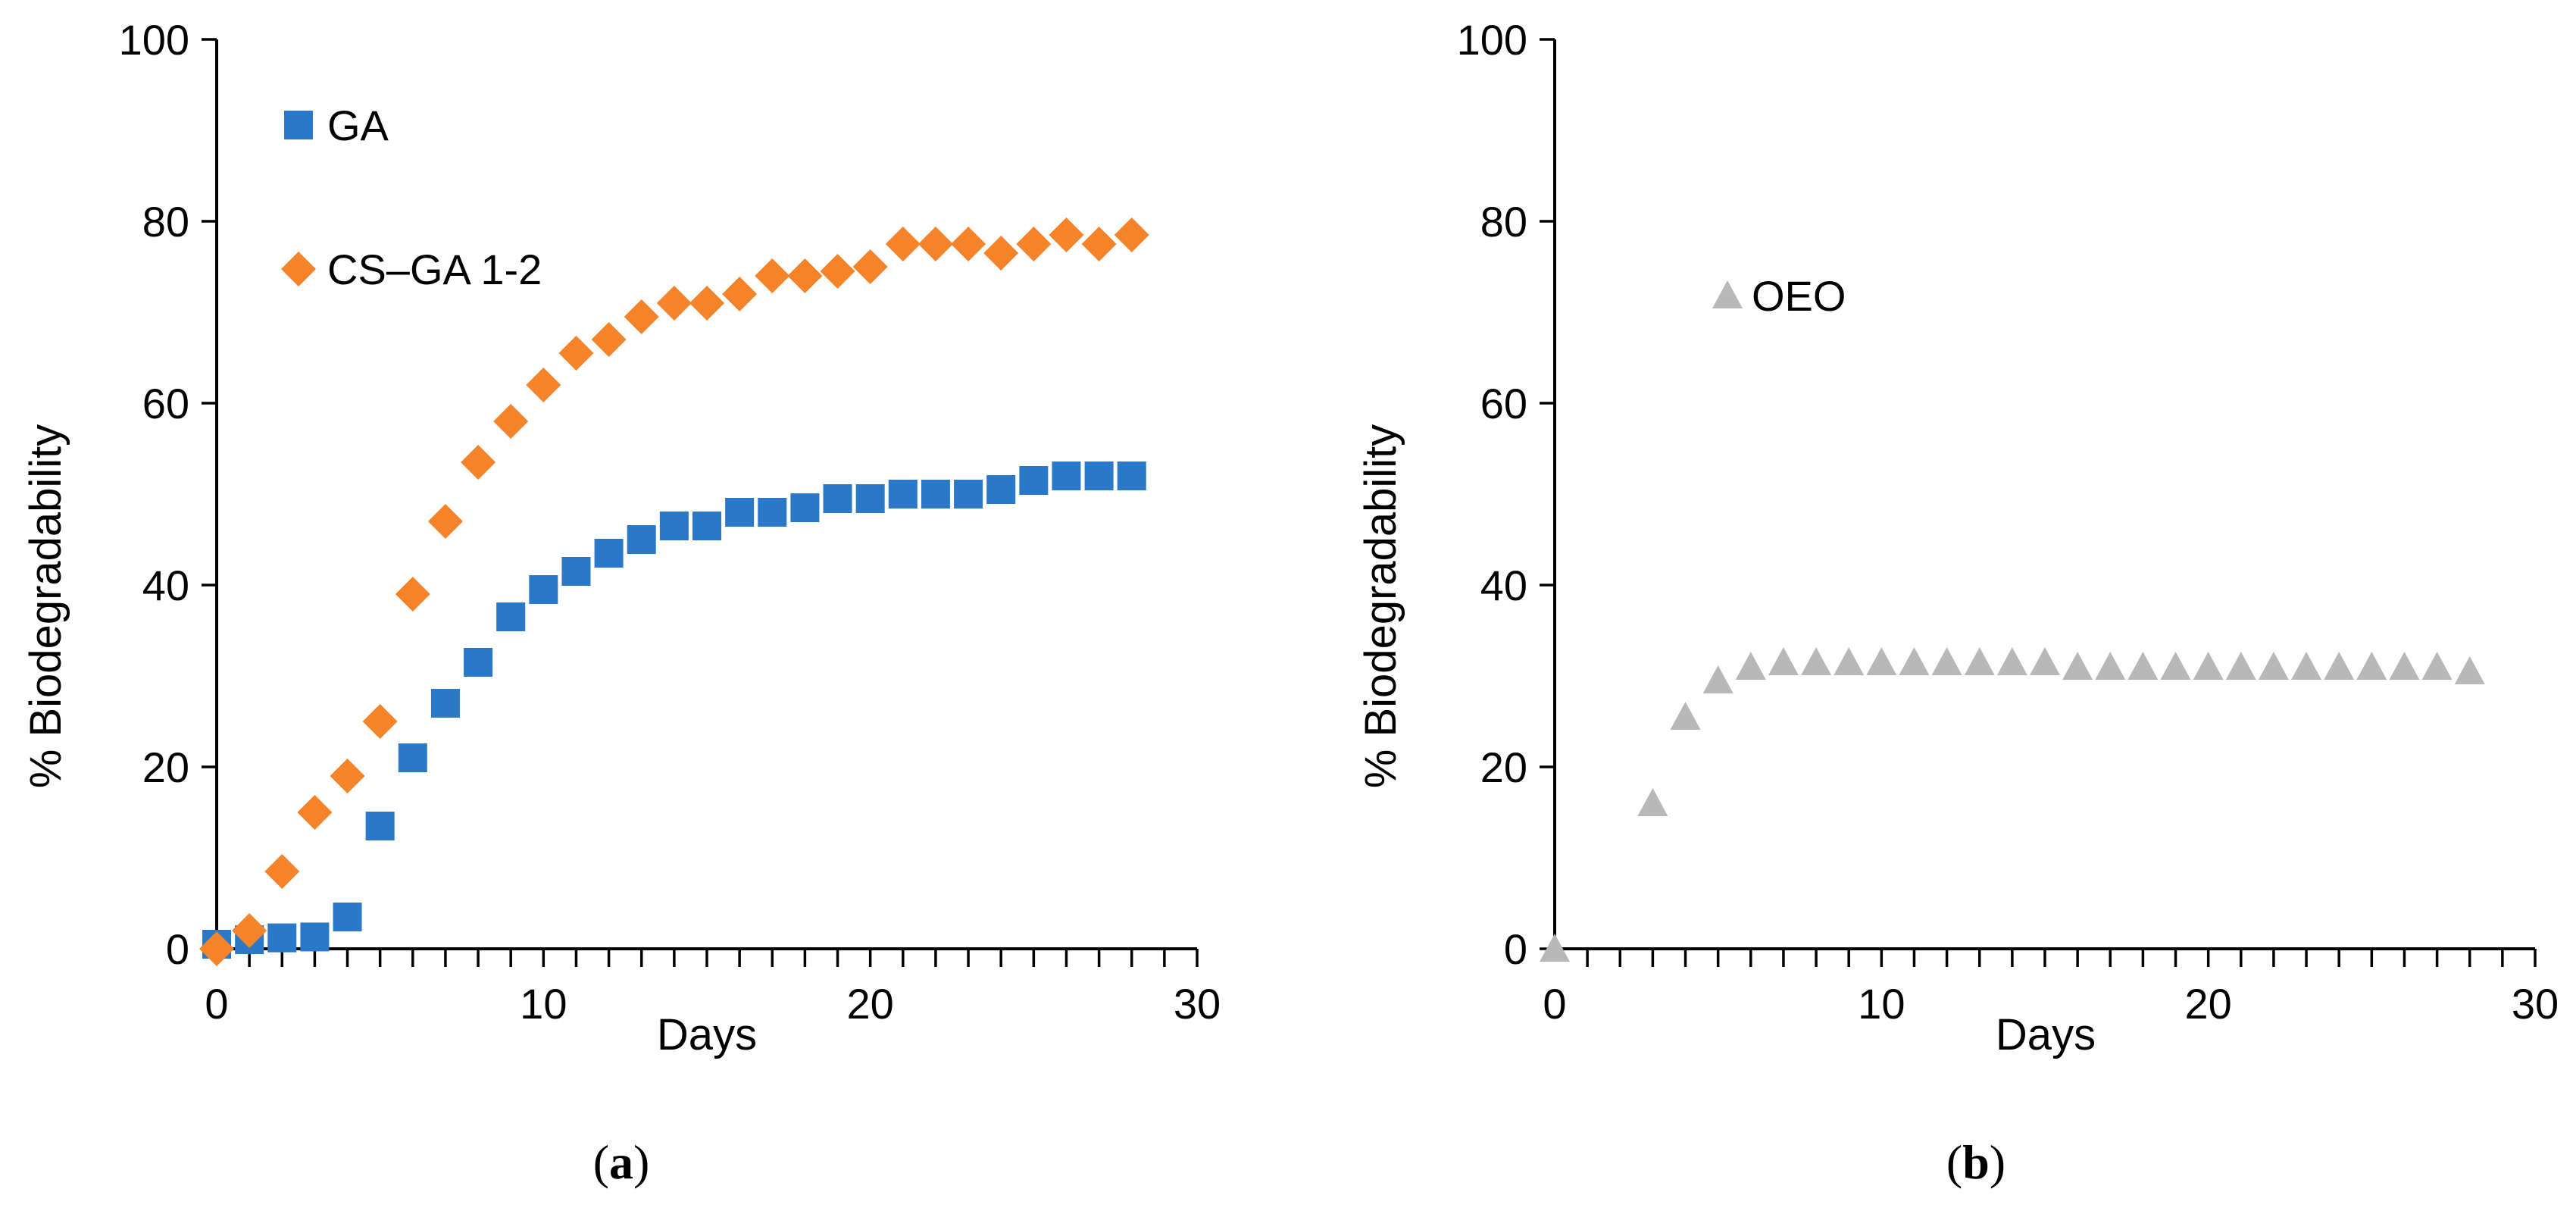 This screenshot has width=2576, height=1211. Describe the element at coordinates (411, 197) in the screenshot. I see `panel-a-legend: GA CS–GA 1-2` at that location.